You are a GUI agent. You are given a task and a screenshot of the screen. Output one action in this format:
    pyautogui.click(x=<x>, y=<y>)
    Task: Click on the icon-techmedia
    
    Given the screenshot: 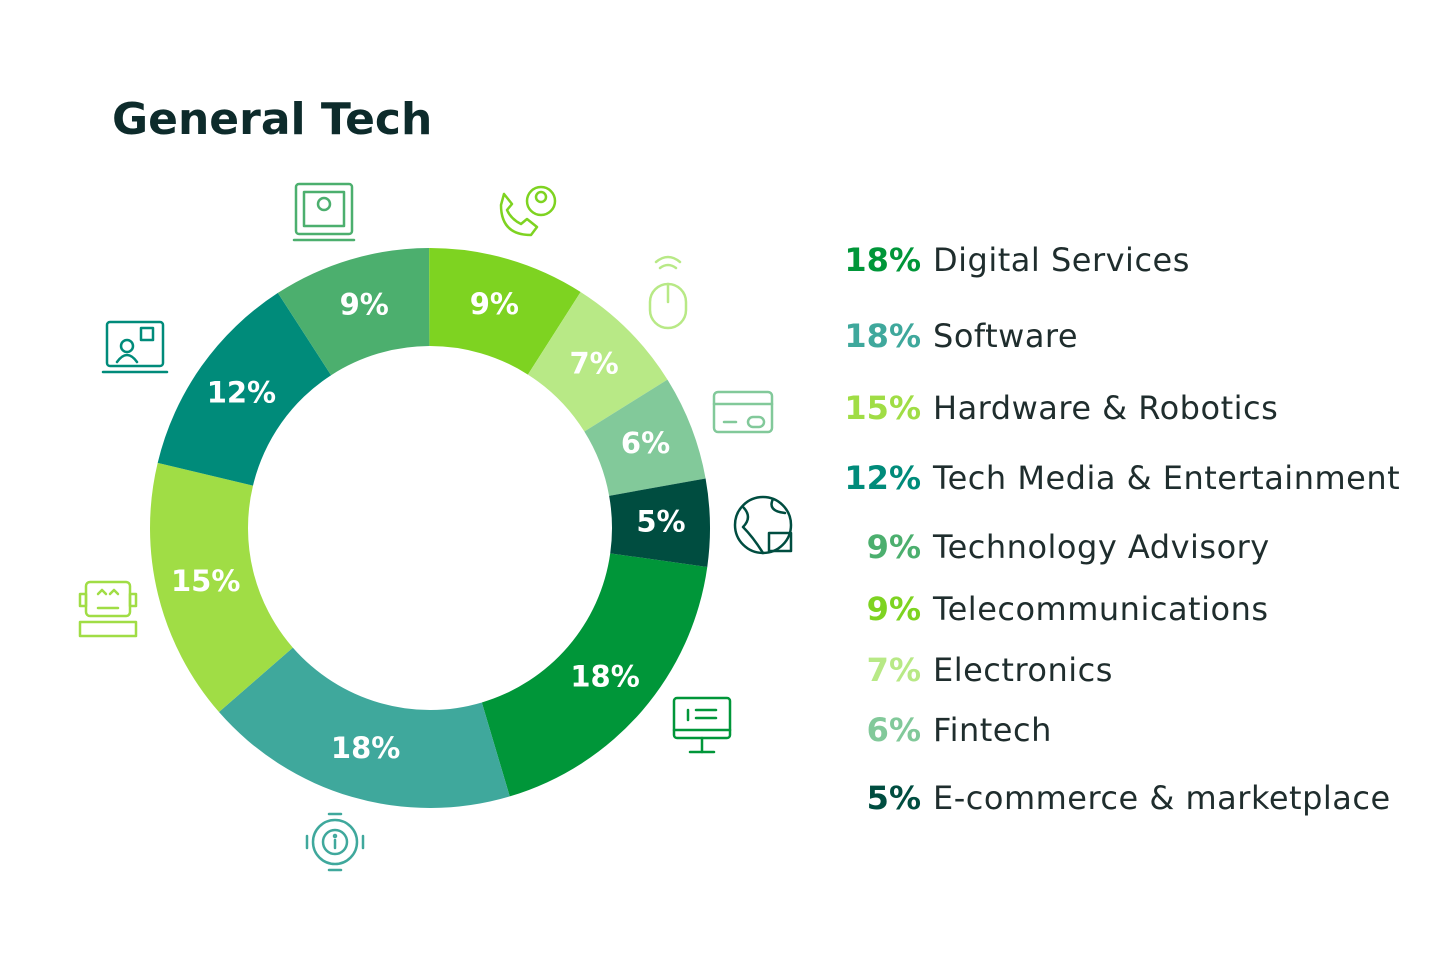 What is the action you would take?
    pyautogui.click(x=135, y=347)
    